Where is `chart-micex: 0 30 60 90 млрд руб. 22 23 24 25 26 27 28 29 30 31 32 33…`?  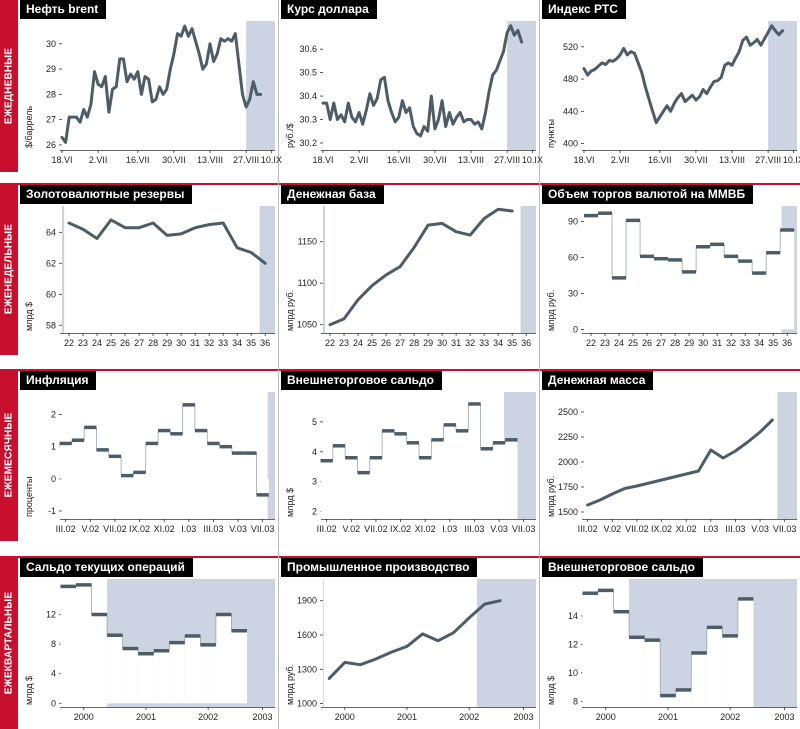 chart-micex: 0 30 60 90 млрд руб. 22 23 24 25 26 27 28 29 30 31 32 33… is located at coordinates (670, 270).